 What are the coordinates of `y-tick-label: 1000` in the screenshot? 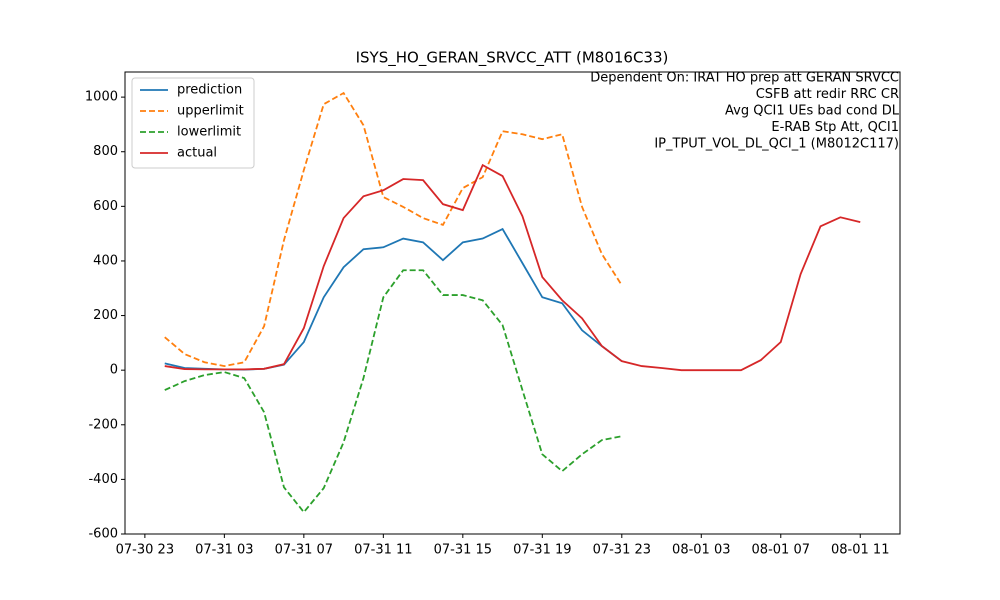 It's located at (101, 97).